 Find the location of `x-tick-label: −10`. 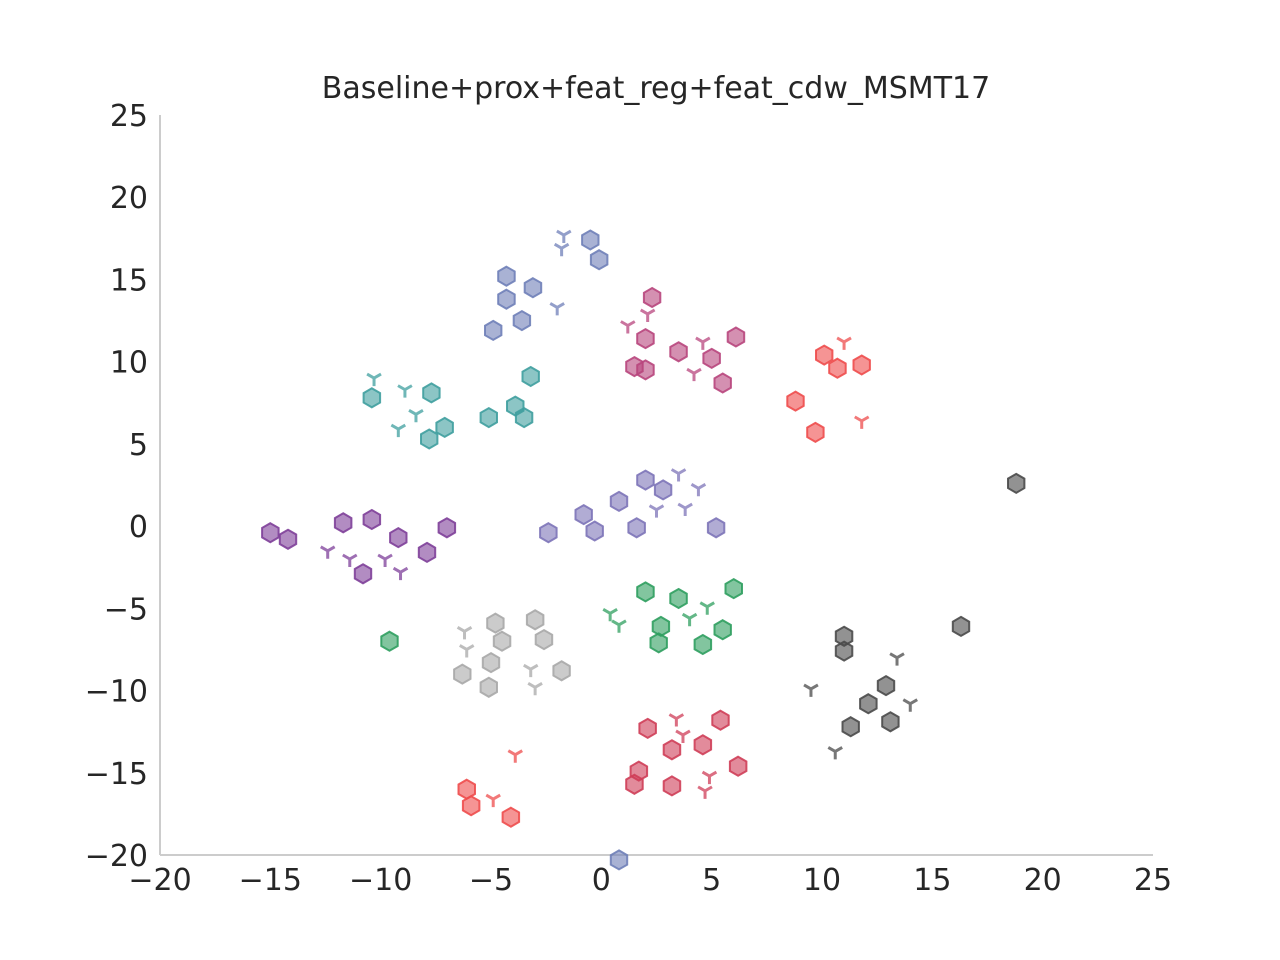

x-tick-label: −10 is located at coordinates (380, 880).